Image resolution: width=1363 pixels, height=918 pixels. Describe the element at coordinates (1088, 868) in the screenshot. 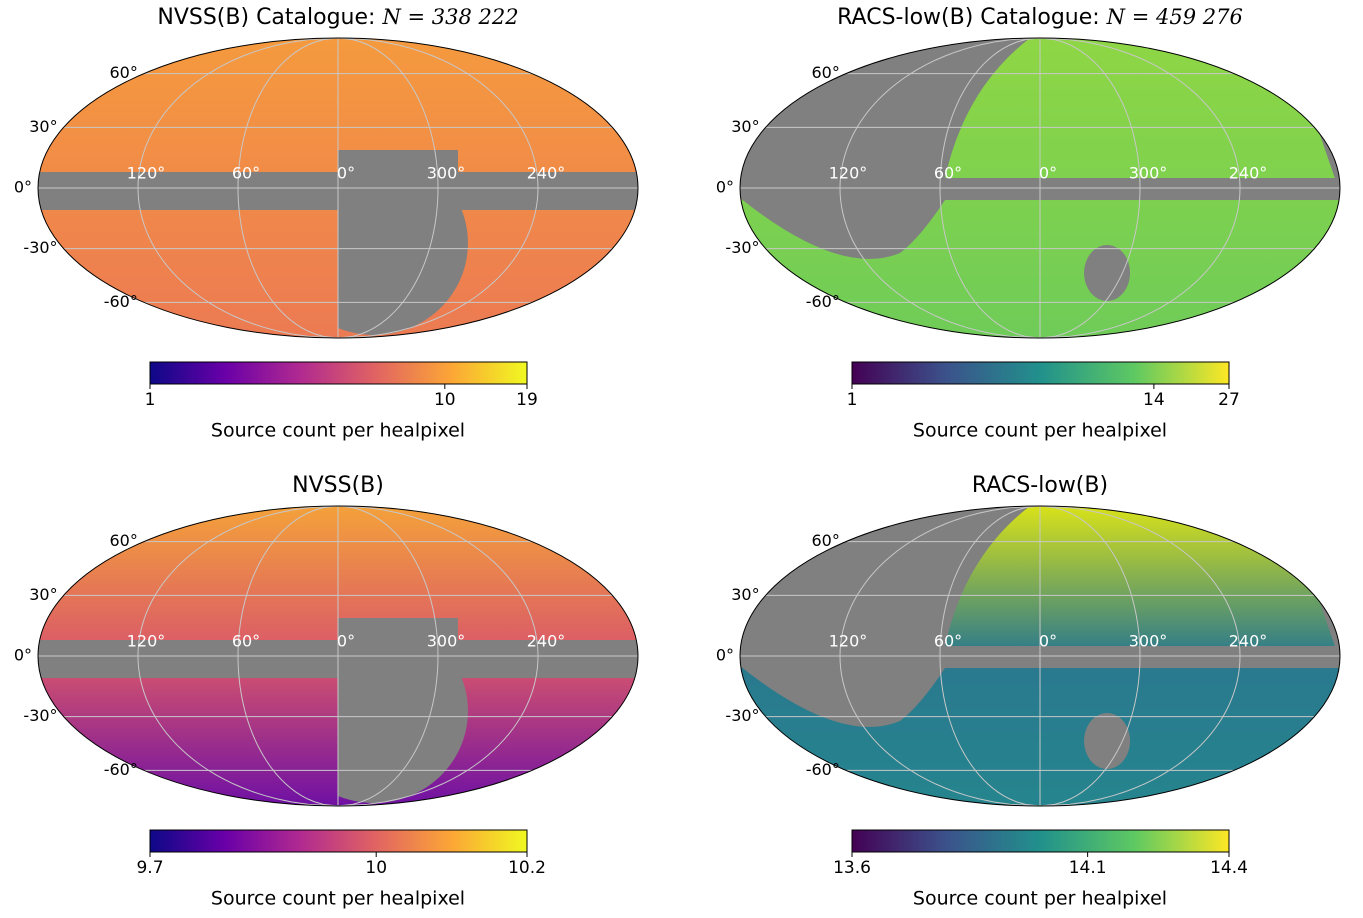

I see `colorbar-tick-label: 14.1` at that location.